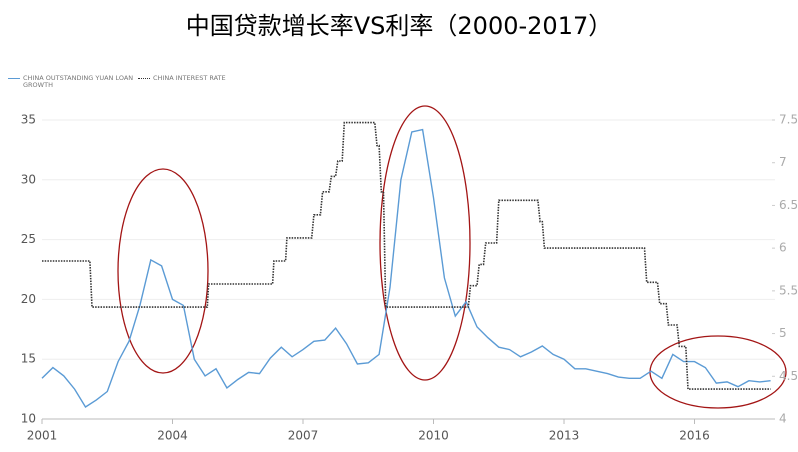 This screenshot has height=452, width=798. What do you see at coordinates (303, 436) in the screenshot?
I see `x-tick-label: 2007` at bounding box center [303, 436].